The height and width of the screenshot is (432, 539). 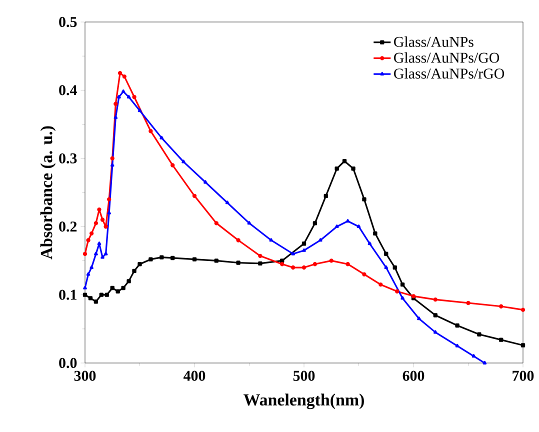 I want to click on y-axis-title: Absorbance (a. u.), so click(x=48, y=193).